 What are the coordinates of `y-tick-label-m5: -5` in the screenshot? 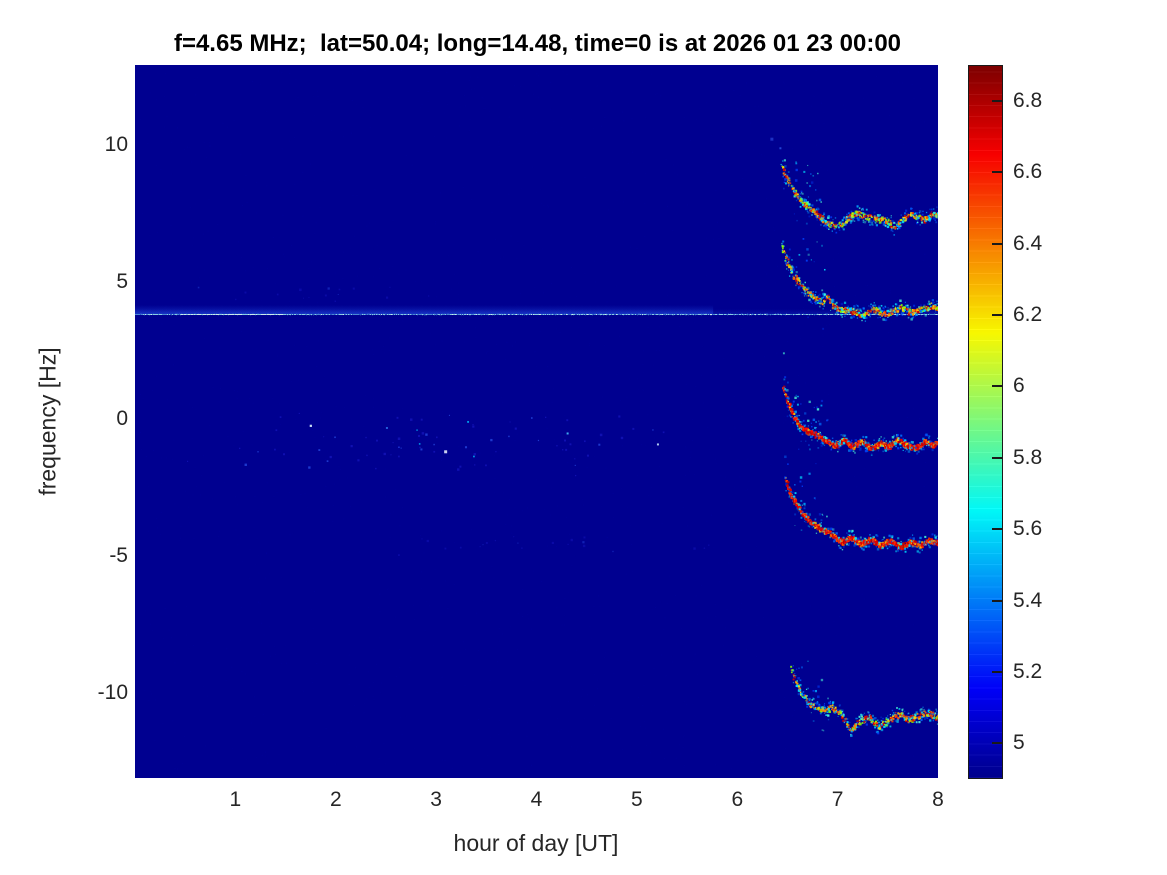 It's located at (118, 555).